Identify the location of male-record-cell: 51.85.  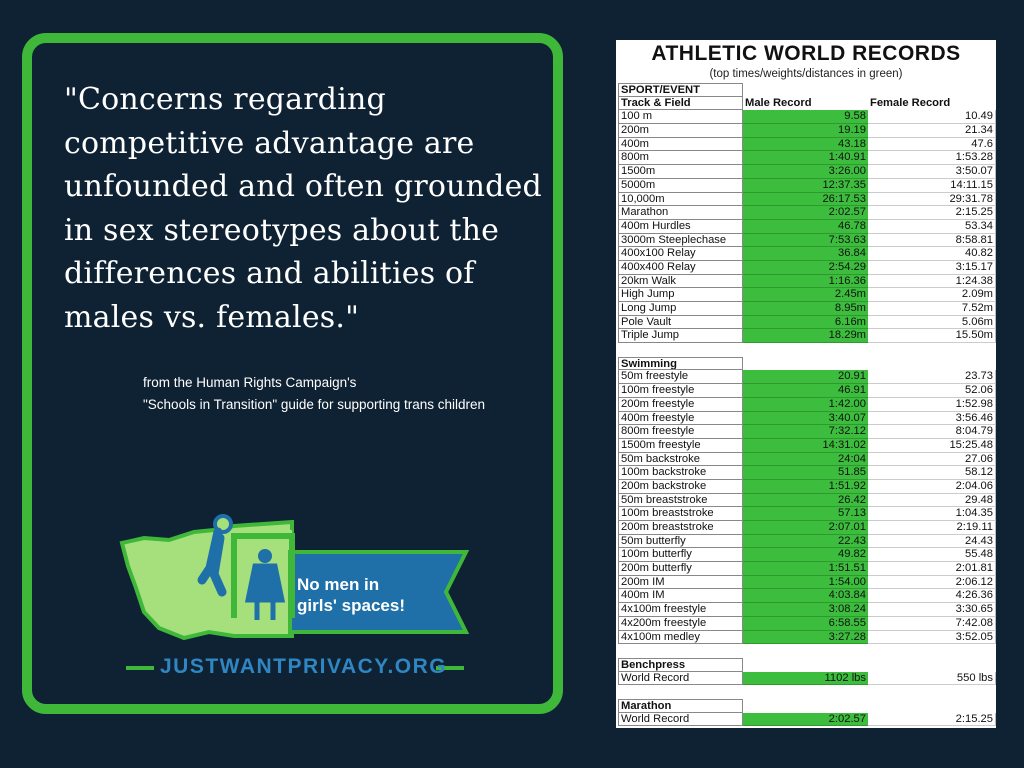
(805, 473).